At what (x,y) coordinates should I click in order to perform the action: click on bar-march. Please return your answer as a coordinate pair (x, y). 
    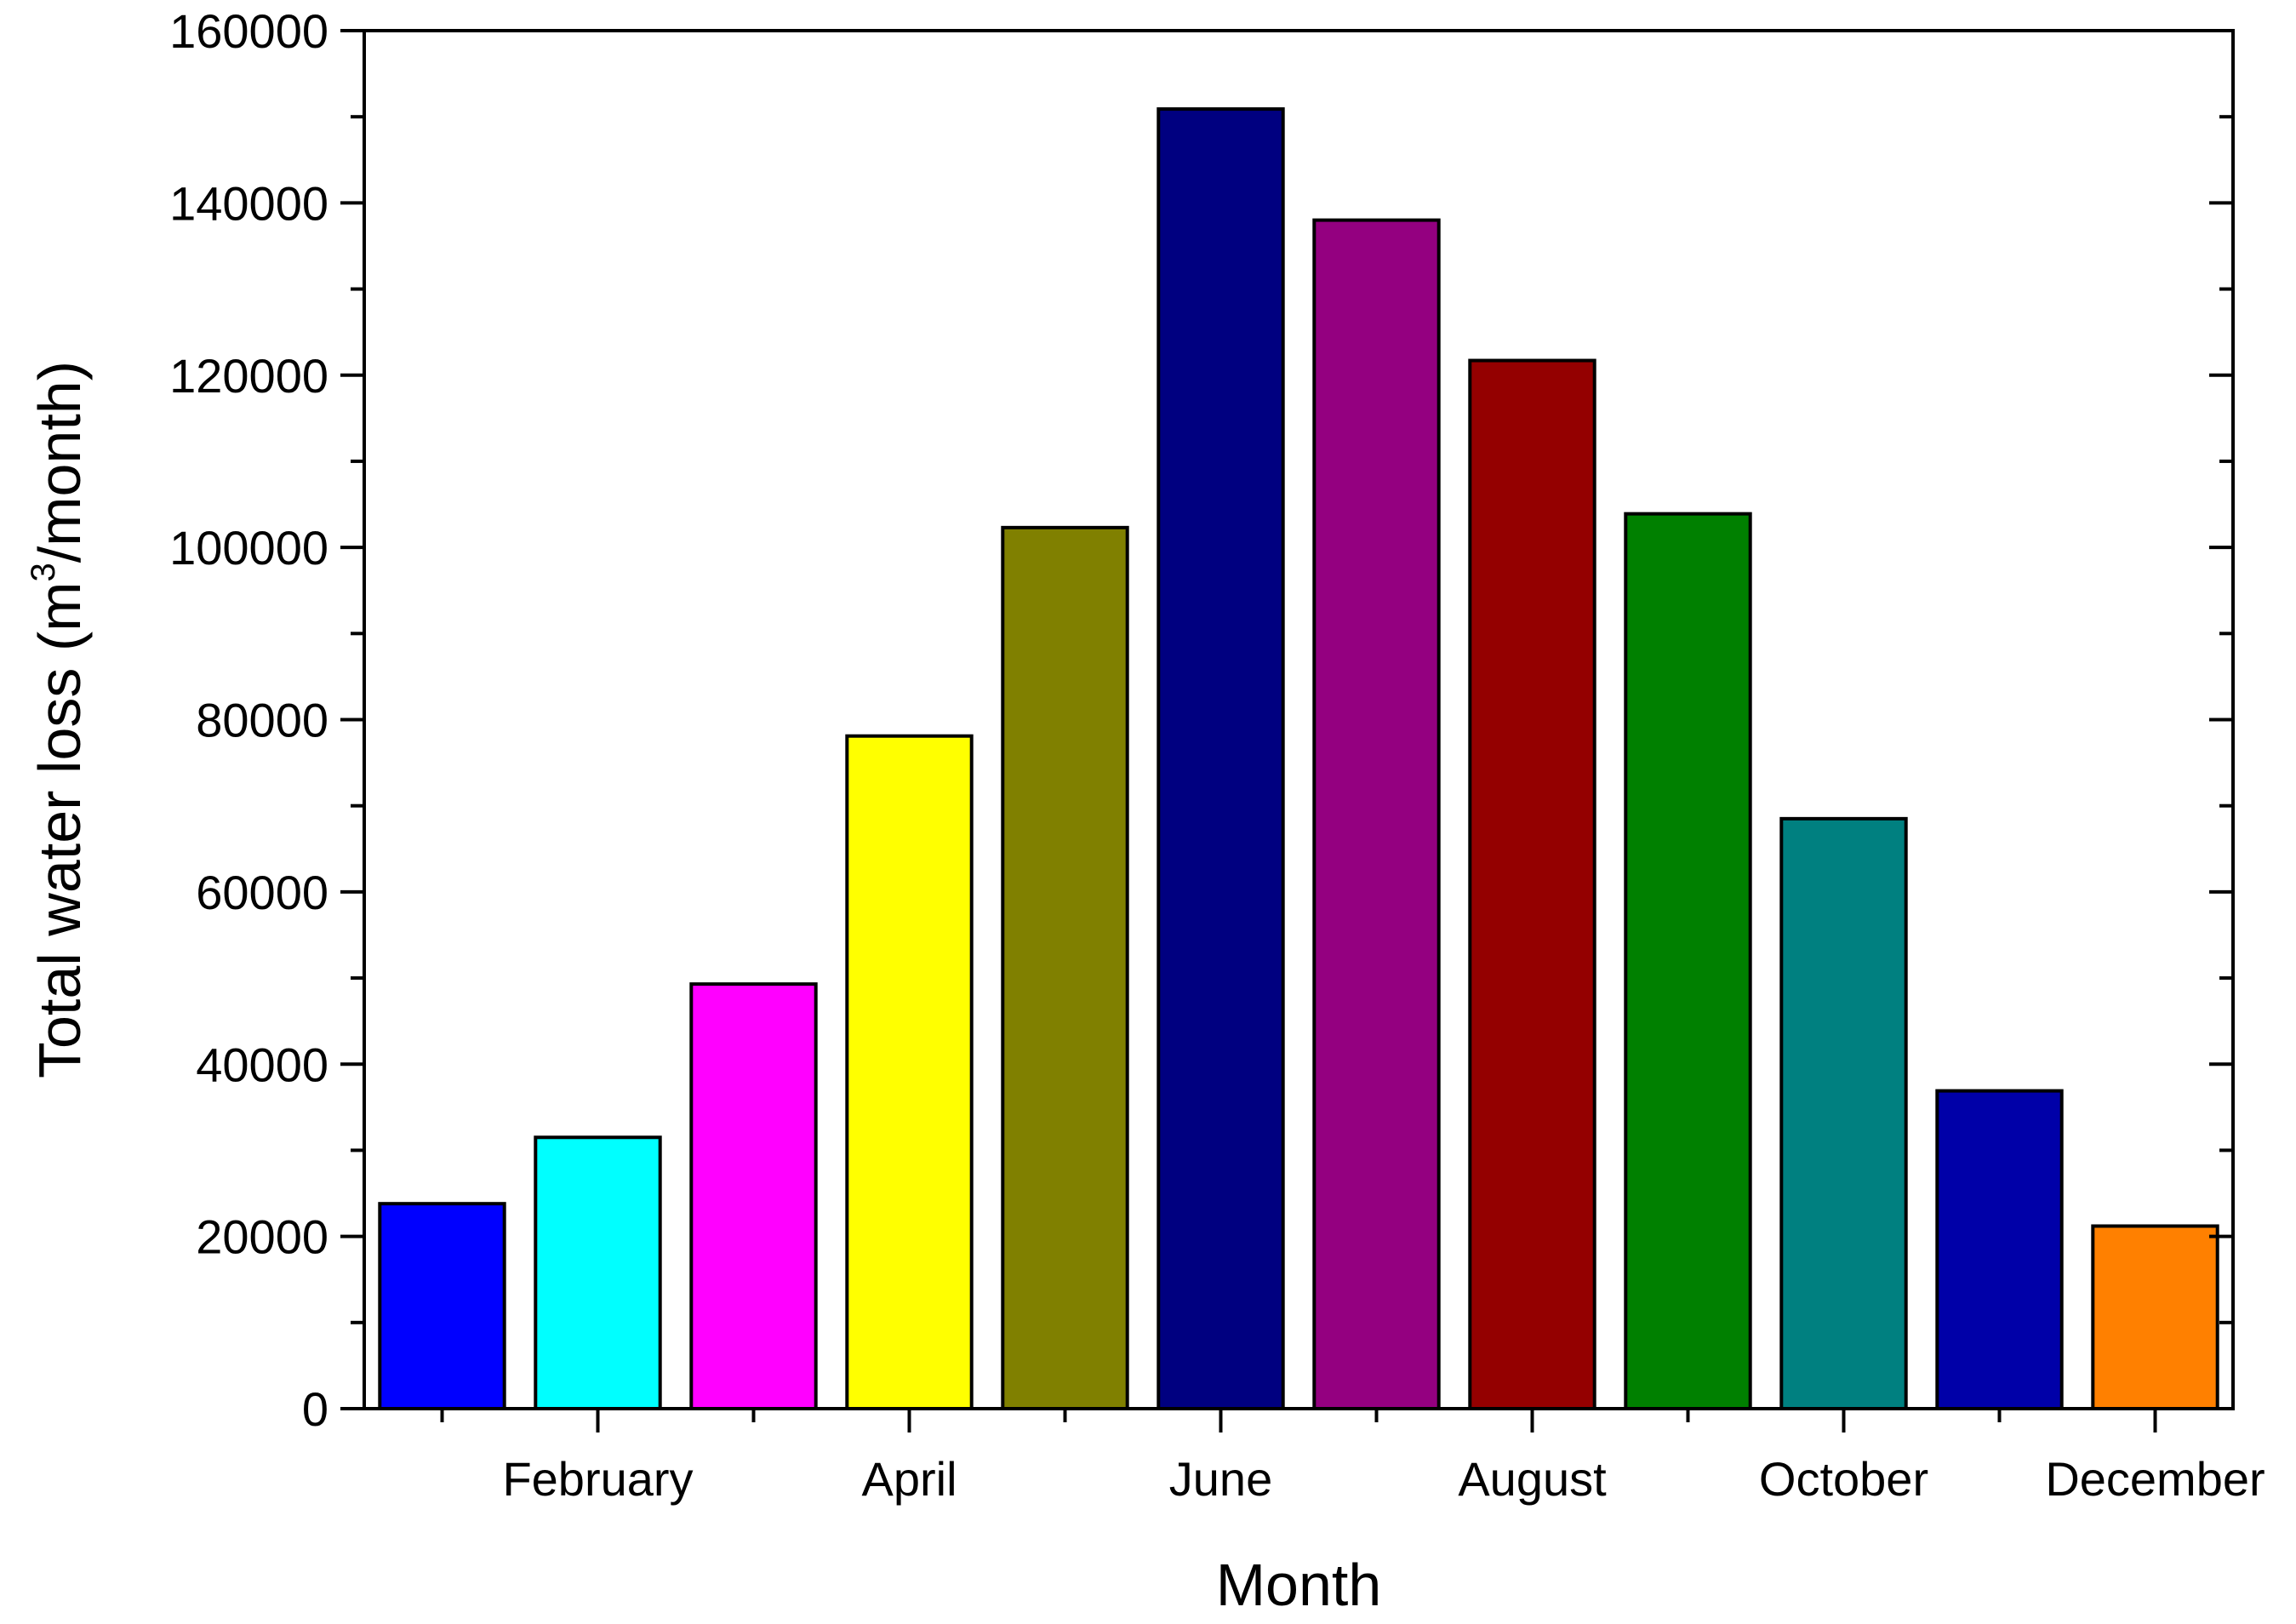
    Looking at the image, I should click on (753, 1196).